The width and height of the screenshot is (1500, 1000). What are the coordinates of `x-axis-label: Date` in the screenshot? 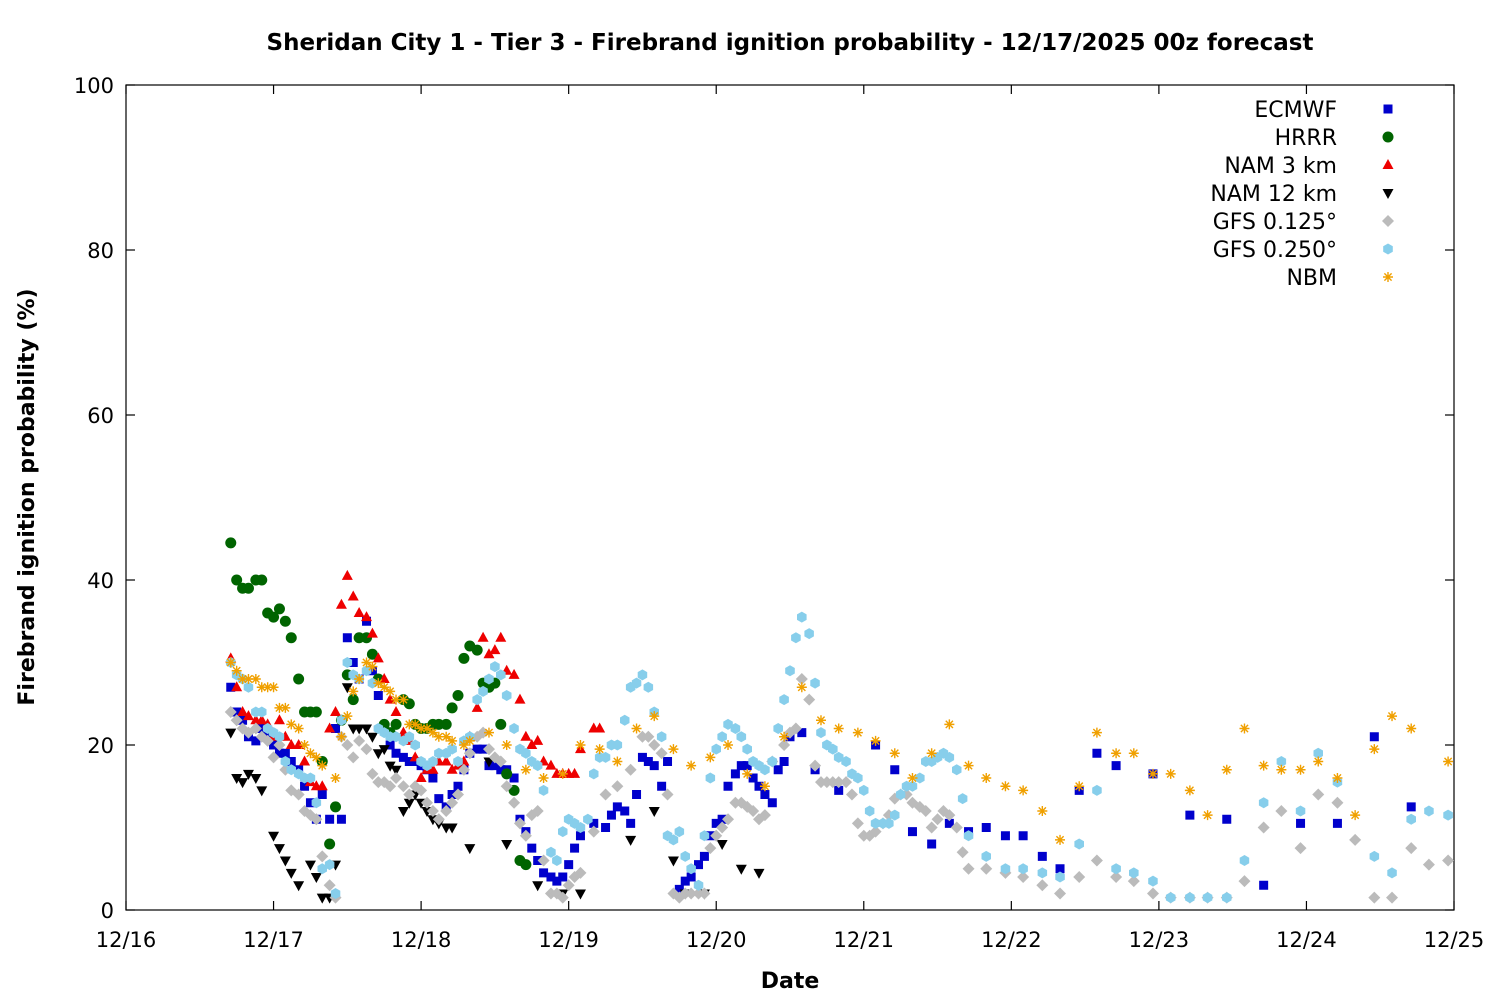 It's located at (790, 981).